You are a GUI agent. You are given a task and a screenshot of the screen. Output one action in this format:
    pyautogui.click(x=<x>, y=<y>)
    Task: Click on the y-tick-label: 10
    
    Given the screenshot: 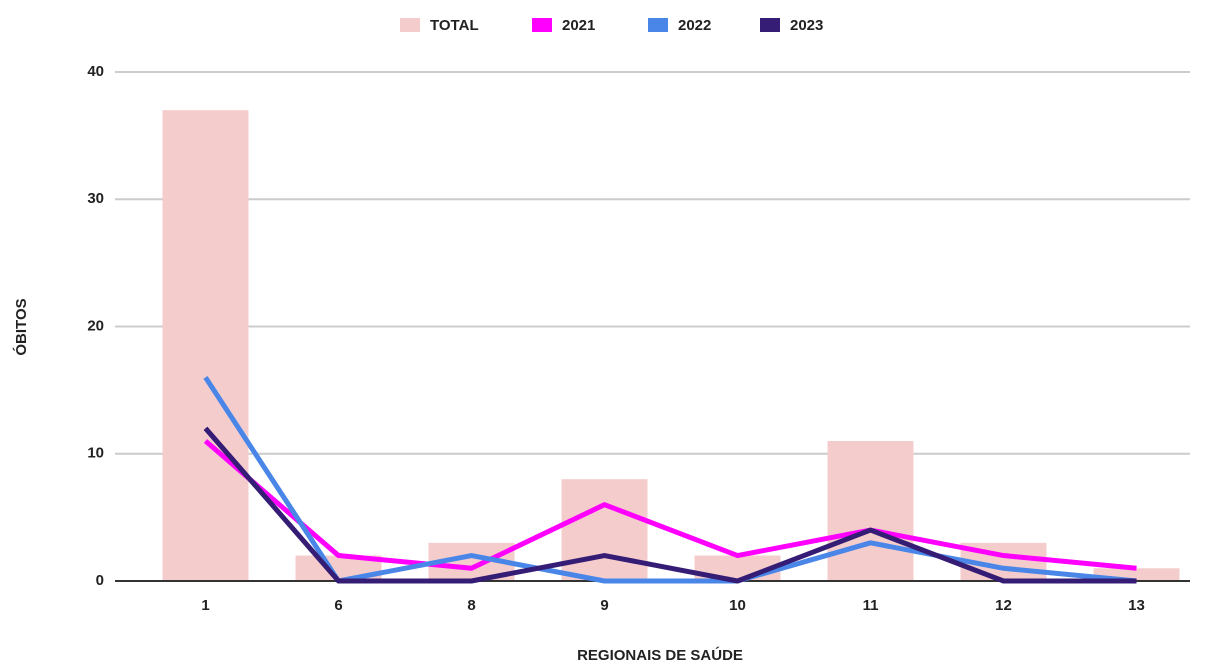 What is the action you would take?
    pyautogui.click(x=95, y=453)
    